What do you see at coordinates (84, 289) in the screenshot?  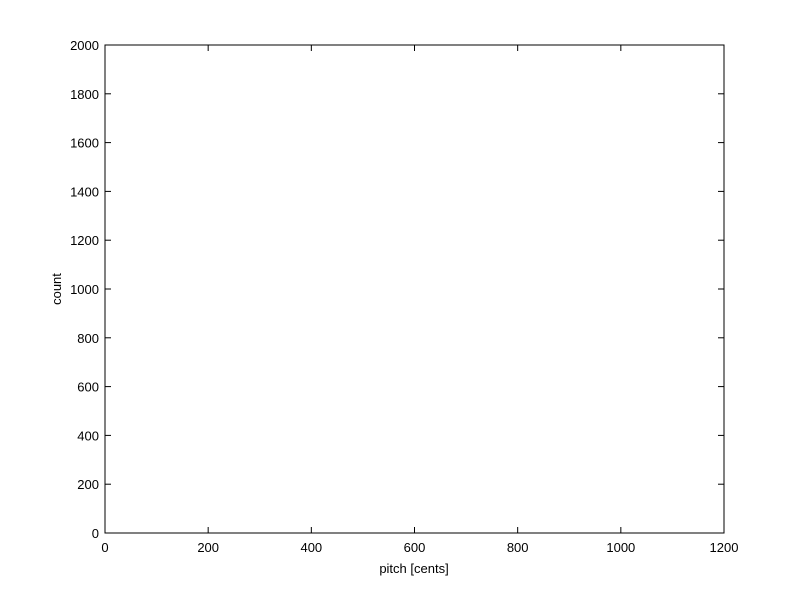 I see `y-tick-label: 1000` at bounding box center [84, 289].